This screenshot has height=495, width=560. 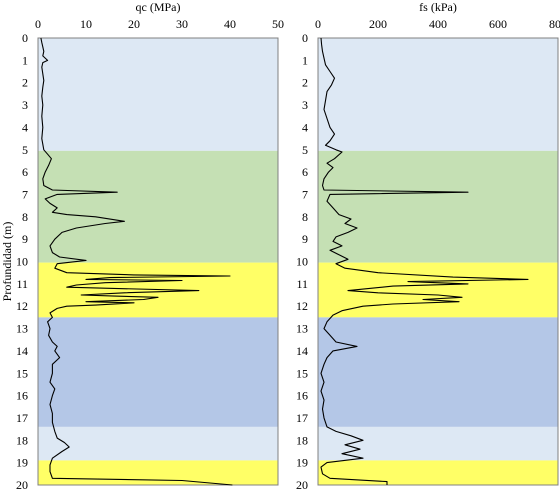 I want to click on qc-y-tick-label: 17, so click(x=22, y=418).